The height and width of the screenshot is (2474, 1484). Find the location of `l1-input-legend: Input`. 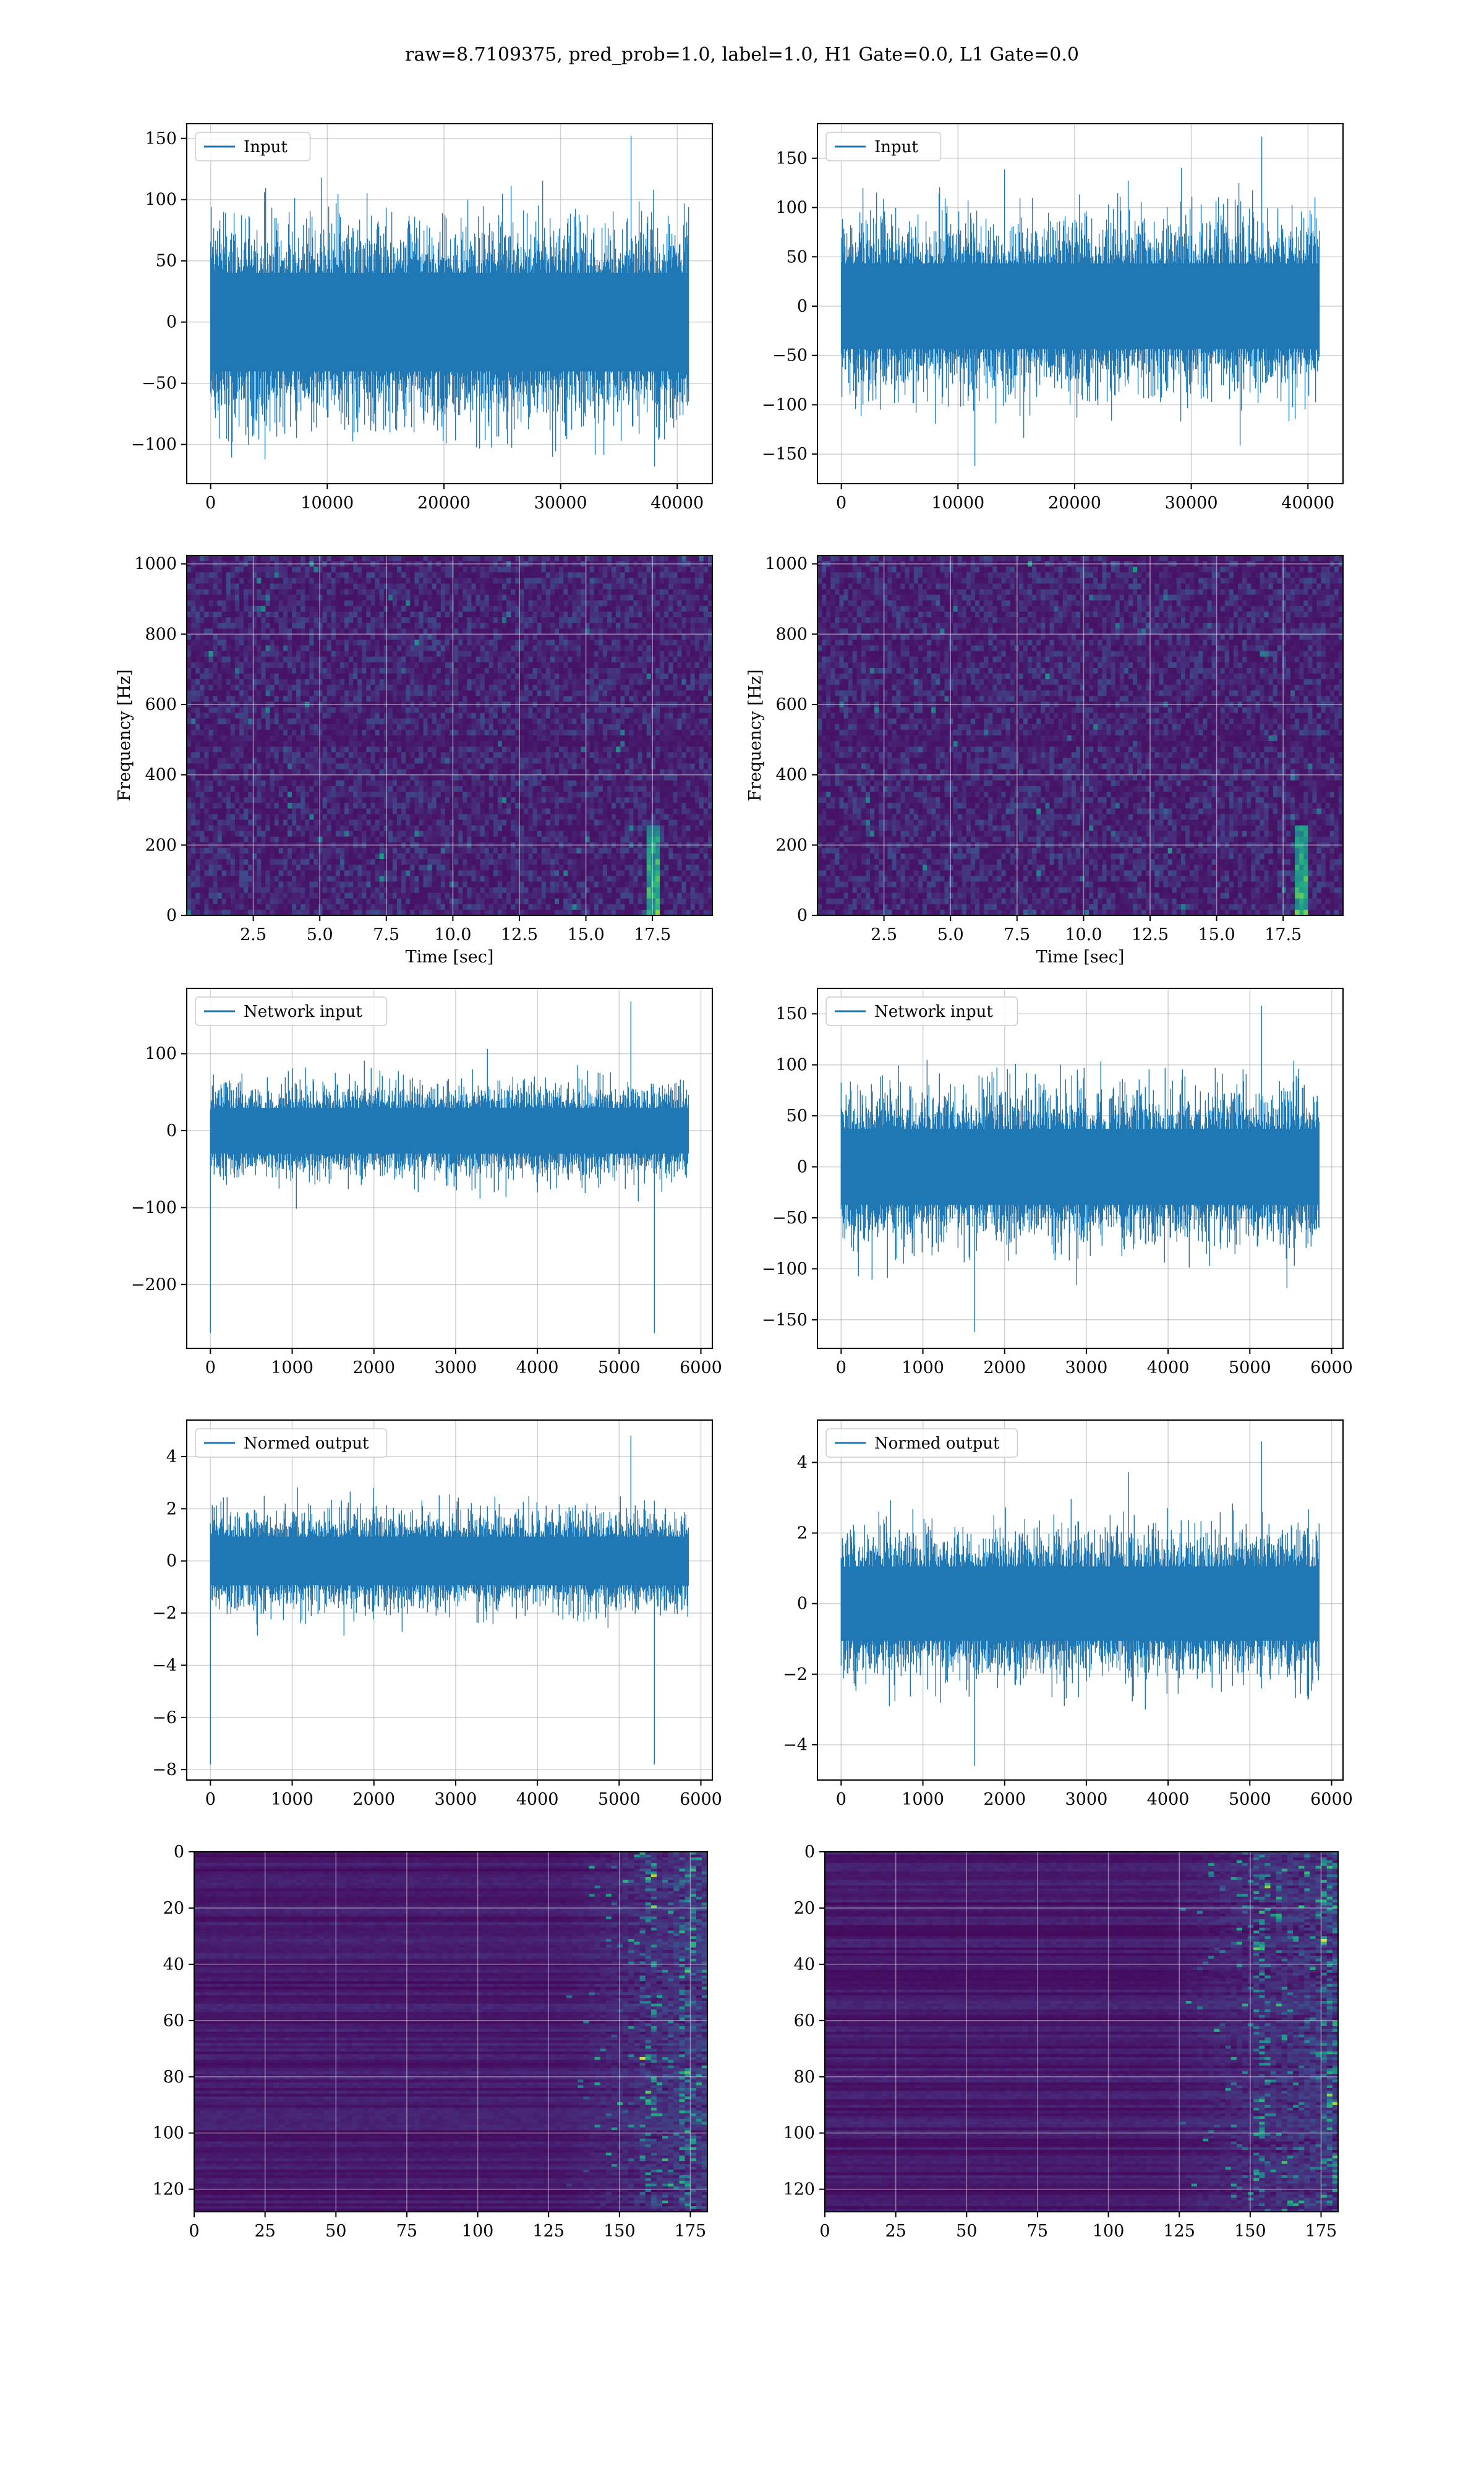

l1-input-legend: Input is located at coordinates (883, 146).